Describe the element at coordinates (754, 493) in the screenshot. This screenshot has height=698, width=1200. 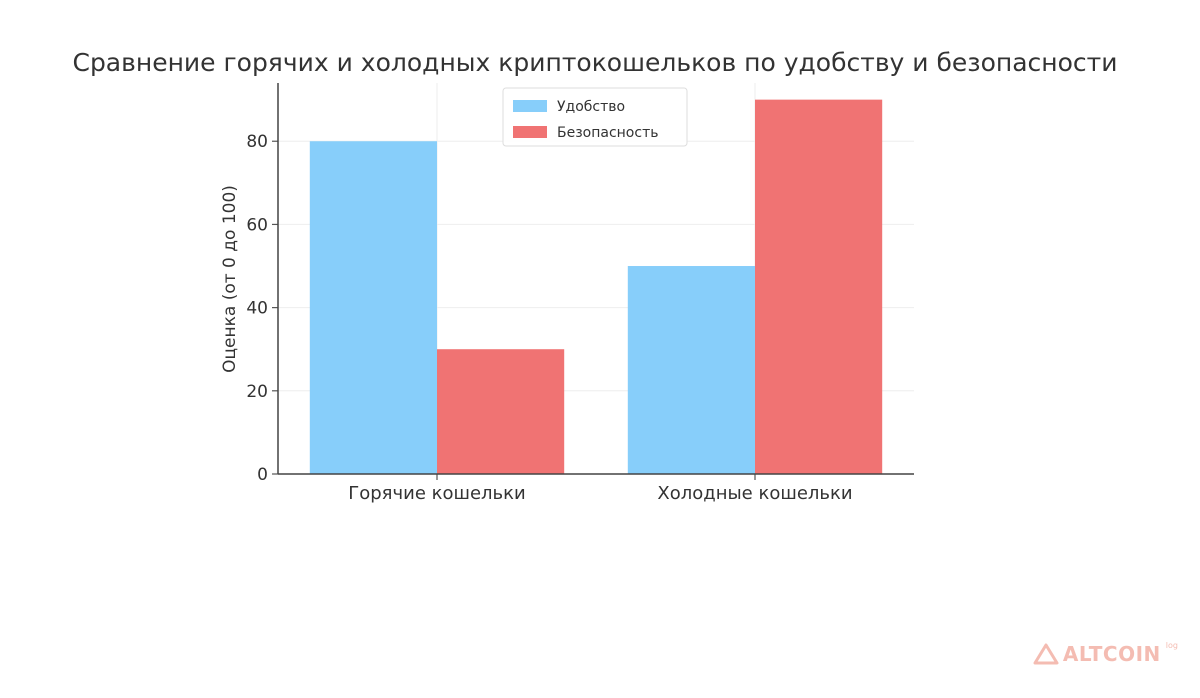
I see `x-tick-label: Холодные кошельки` at that location.